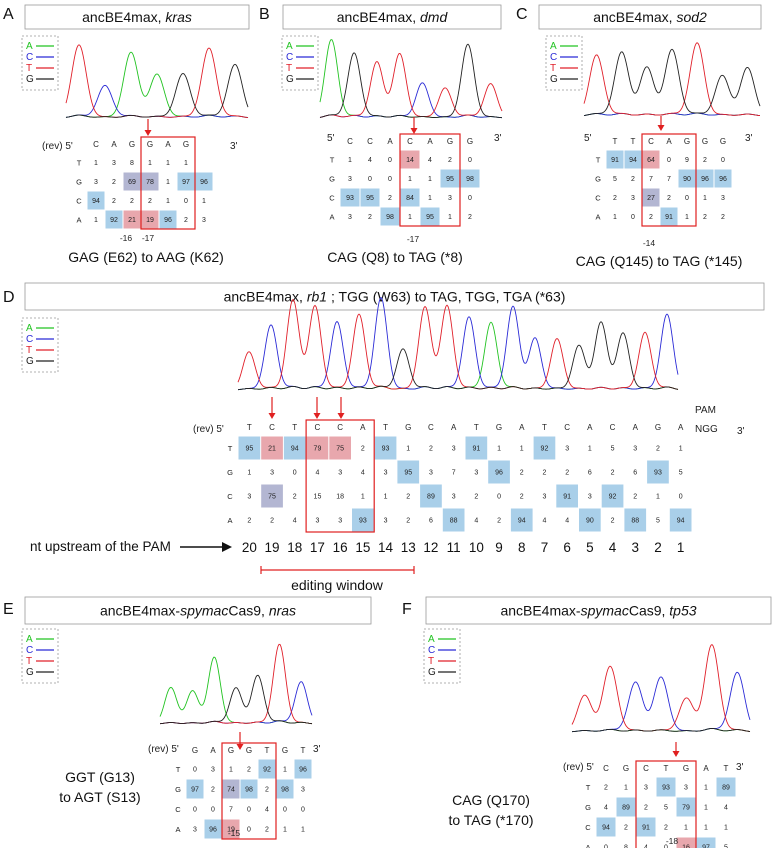 Image resolution: width=775 pixels, height=848 pixels. What do you see at coordinates (649, 243) in the screenshot?
I see `position-label: -14` at bounding box center [649, 243].